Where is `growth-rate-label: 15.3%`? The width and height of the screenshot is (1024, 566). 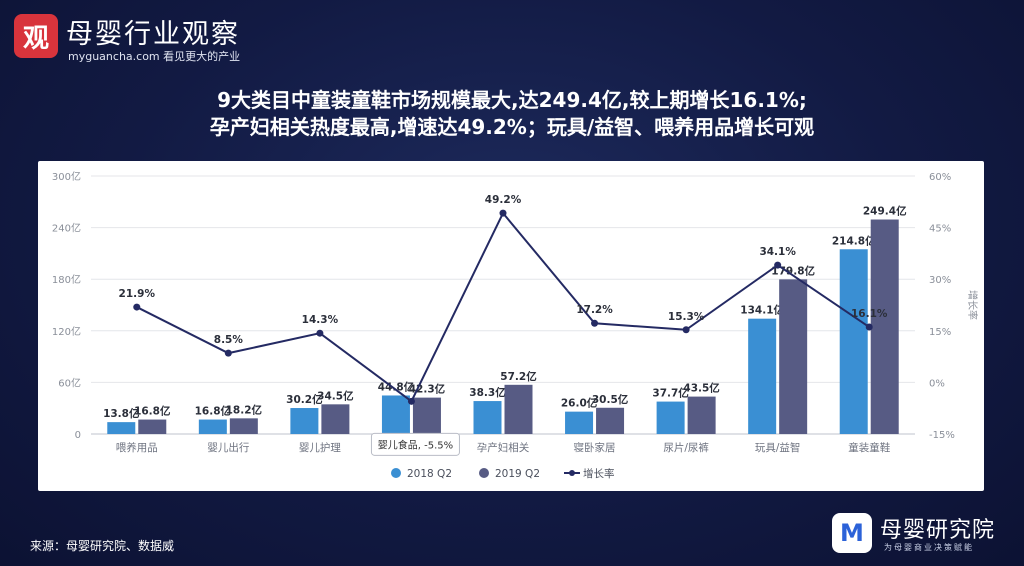
growth-rate-label: 15.3% is located at coordinates (686, 317).